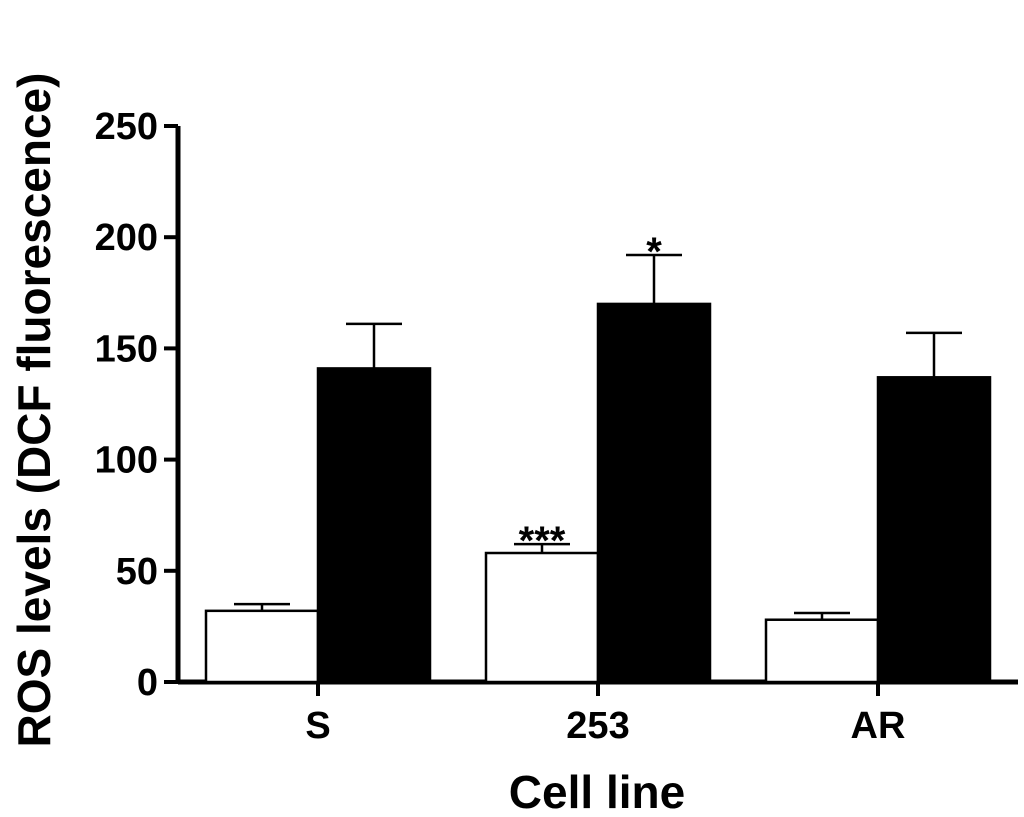 The width and height of the screenshot is (1024, 817). I want to click on x-axis: S 253 AR, so click(598, 713).